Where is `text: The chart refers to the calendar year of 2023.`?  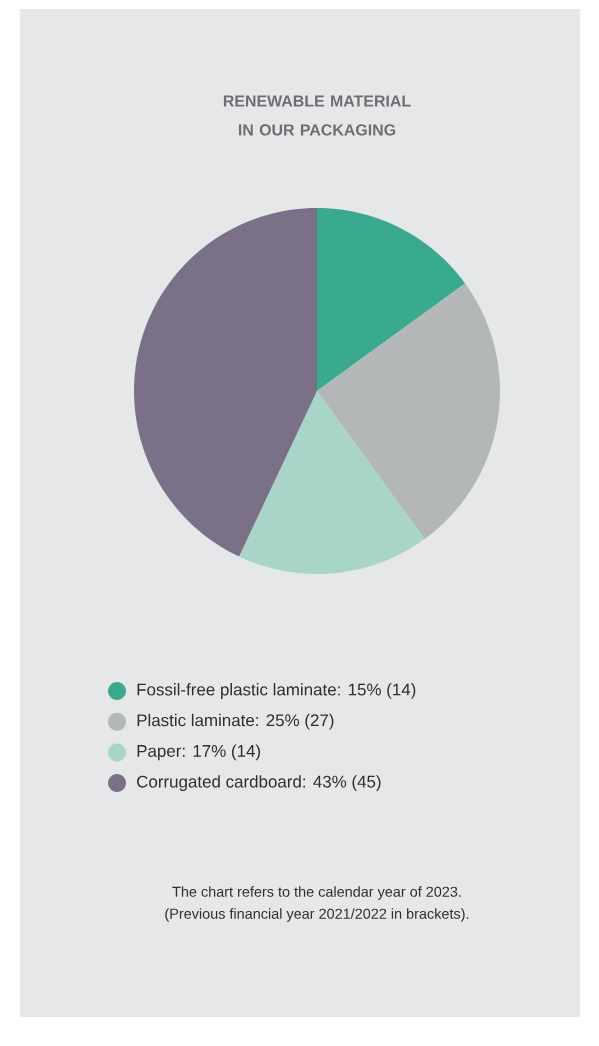 text: The chart refers to the calendar year of 2023. is located at coordinates (316, 893).